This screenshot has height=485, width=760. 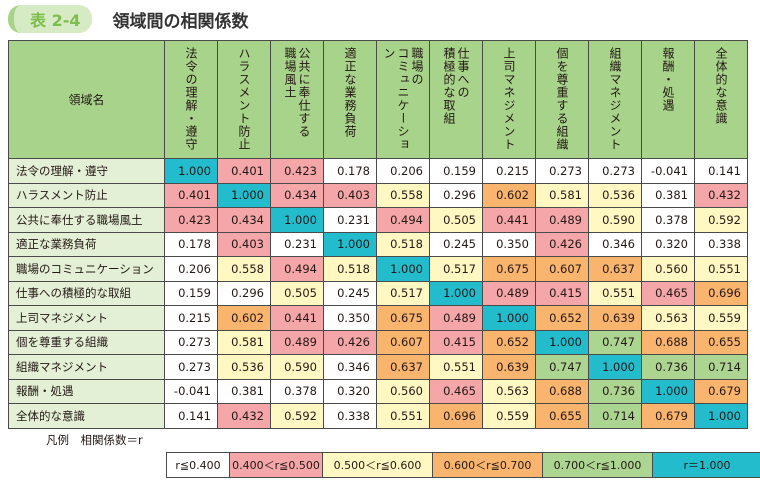 What do you see at coordinates (180, 21) in the screenshot?
I see `page-title: 領域間の相関係数` at bounding box center [180, 21].